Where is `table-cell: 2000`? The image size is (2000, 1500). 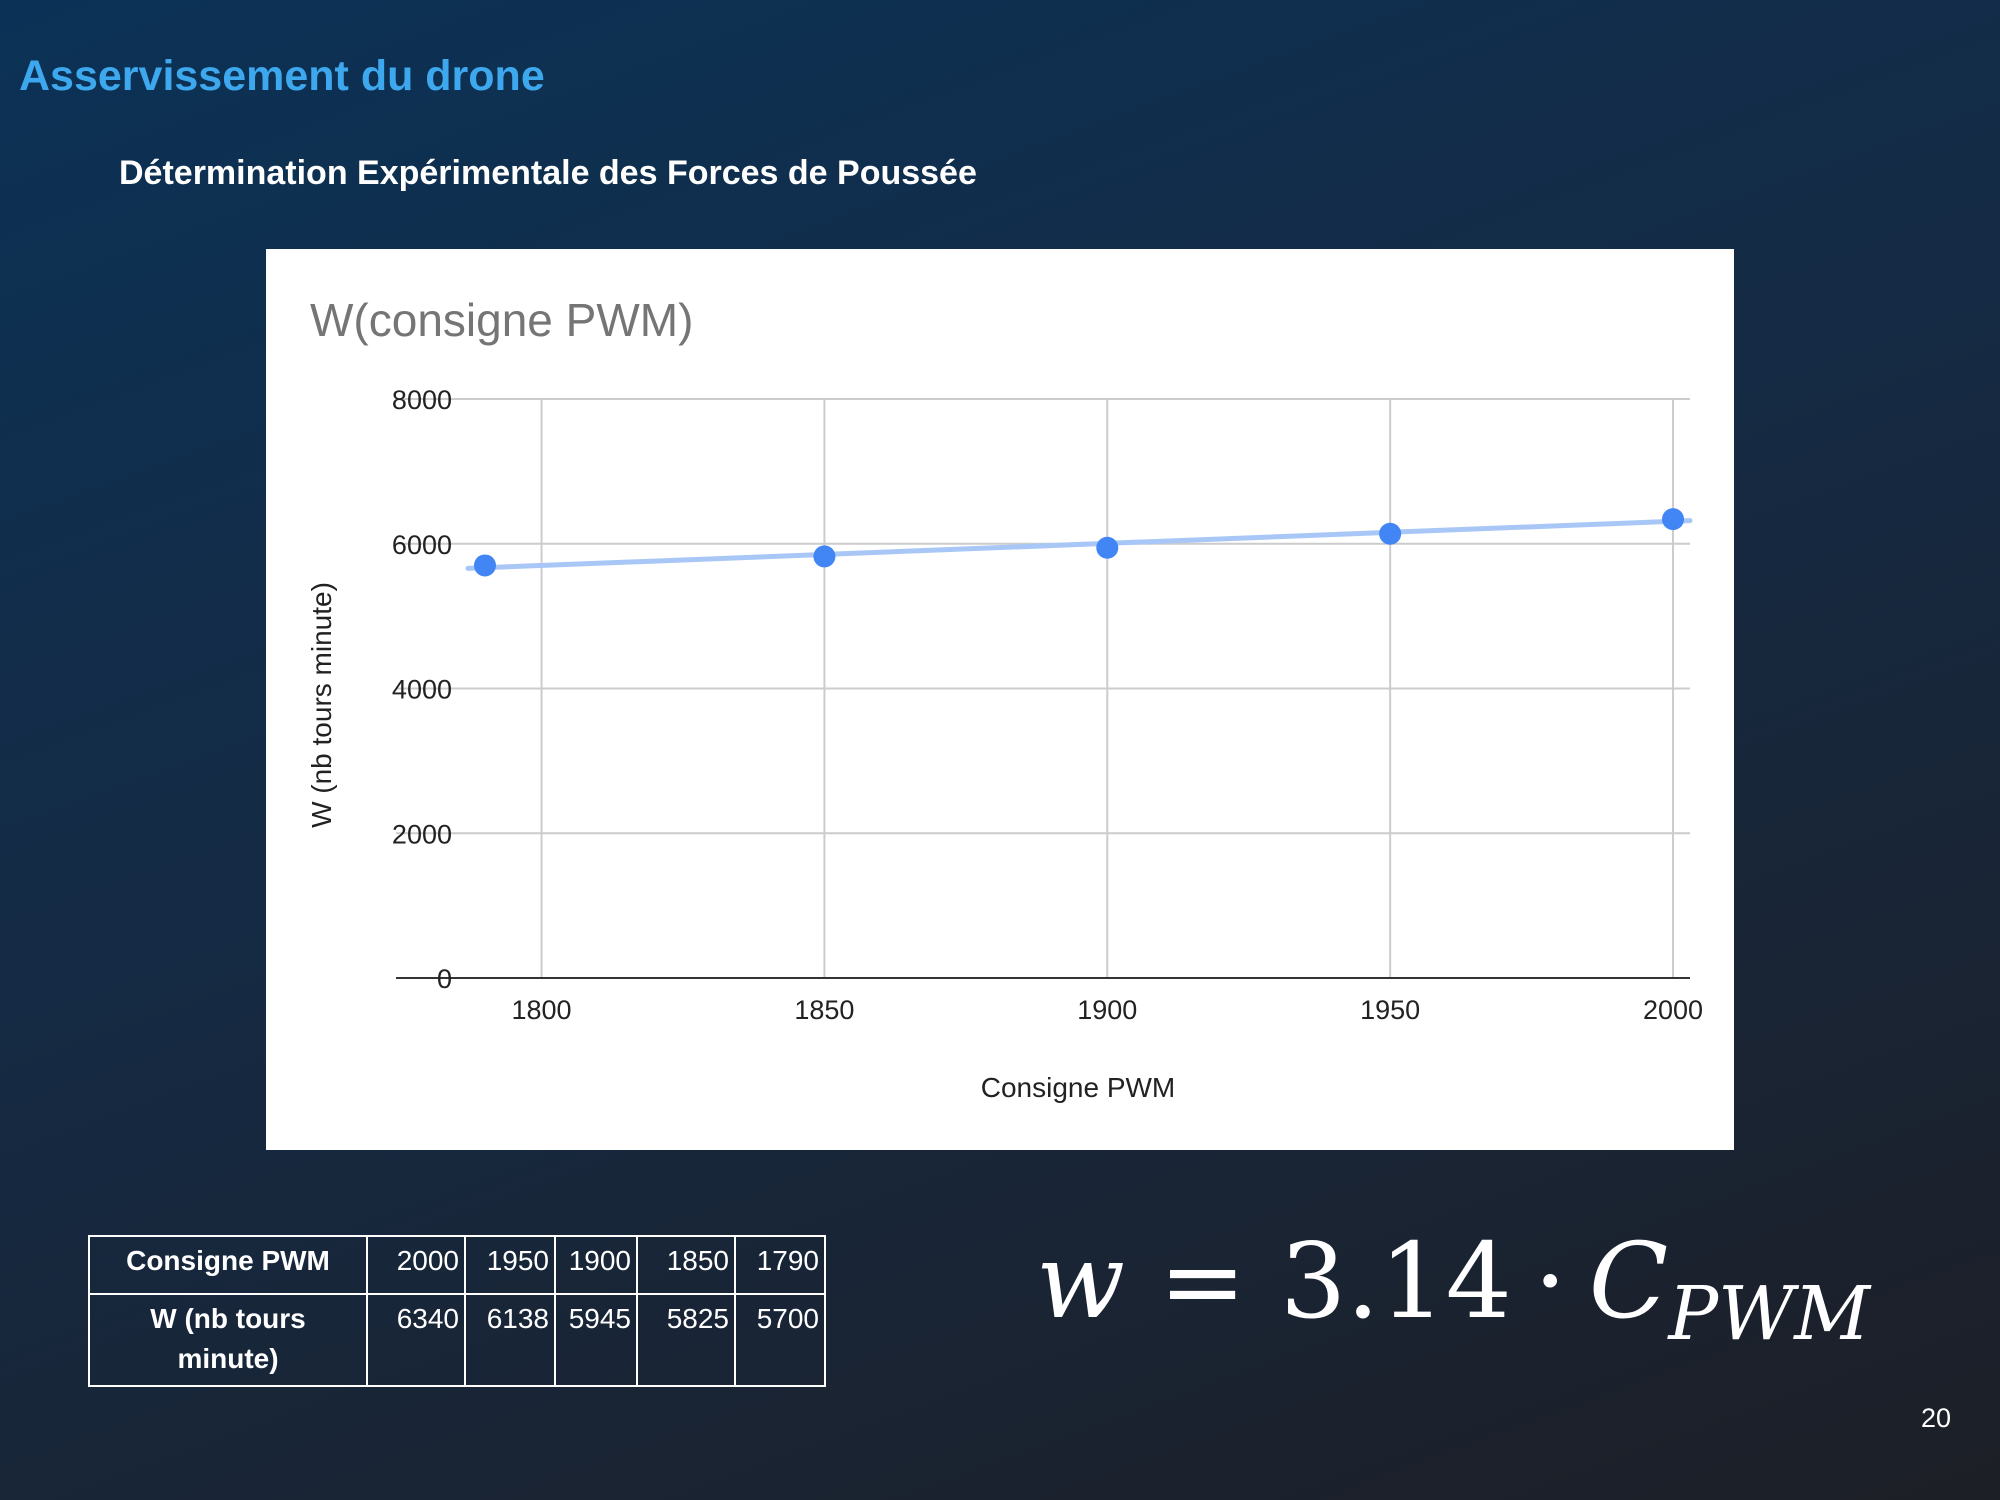
table-cell: 2000 is located at coordinates (416, 1265).